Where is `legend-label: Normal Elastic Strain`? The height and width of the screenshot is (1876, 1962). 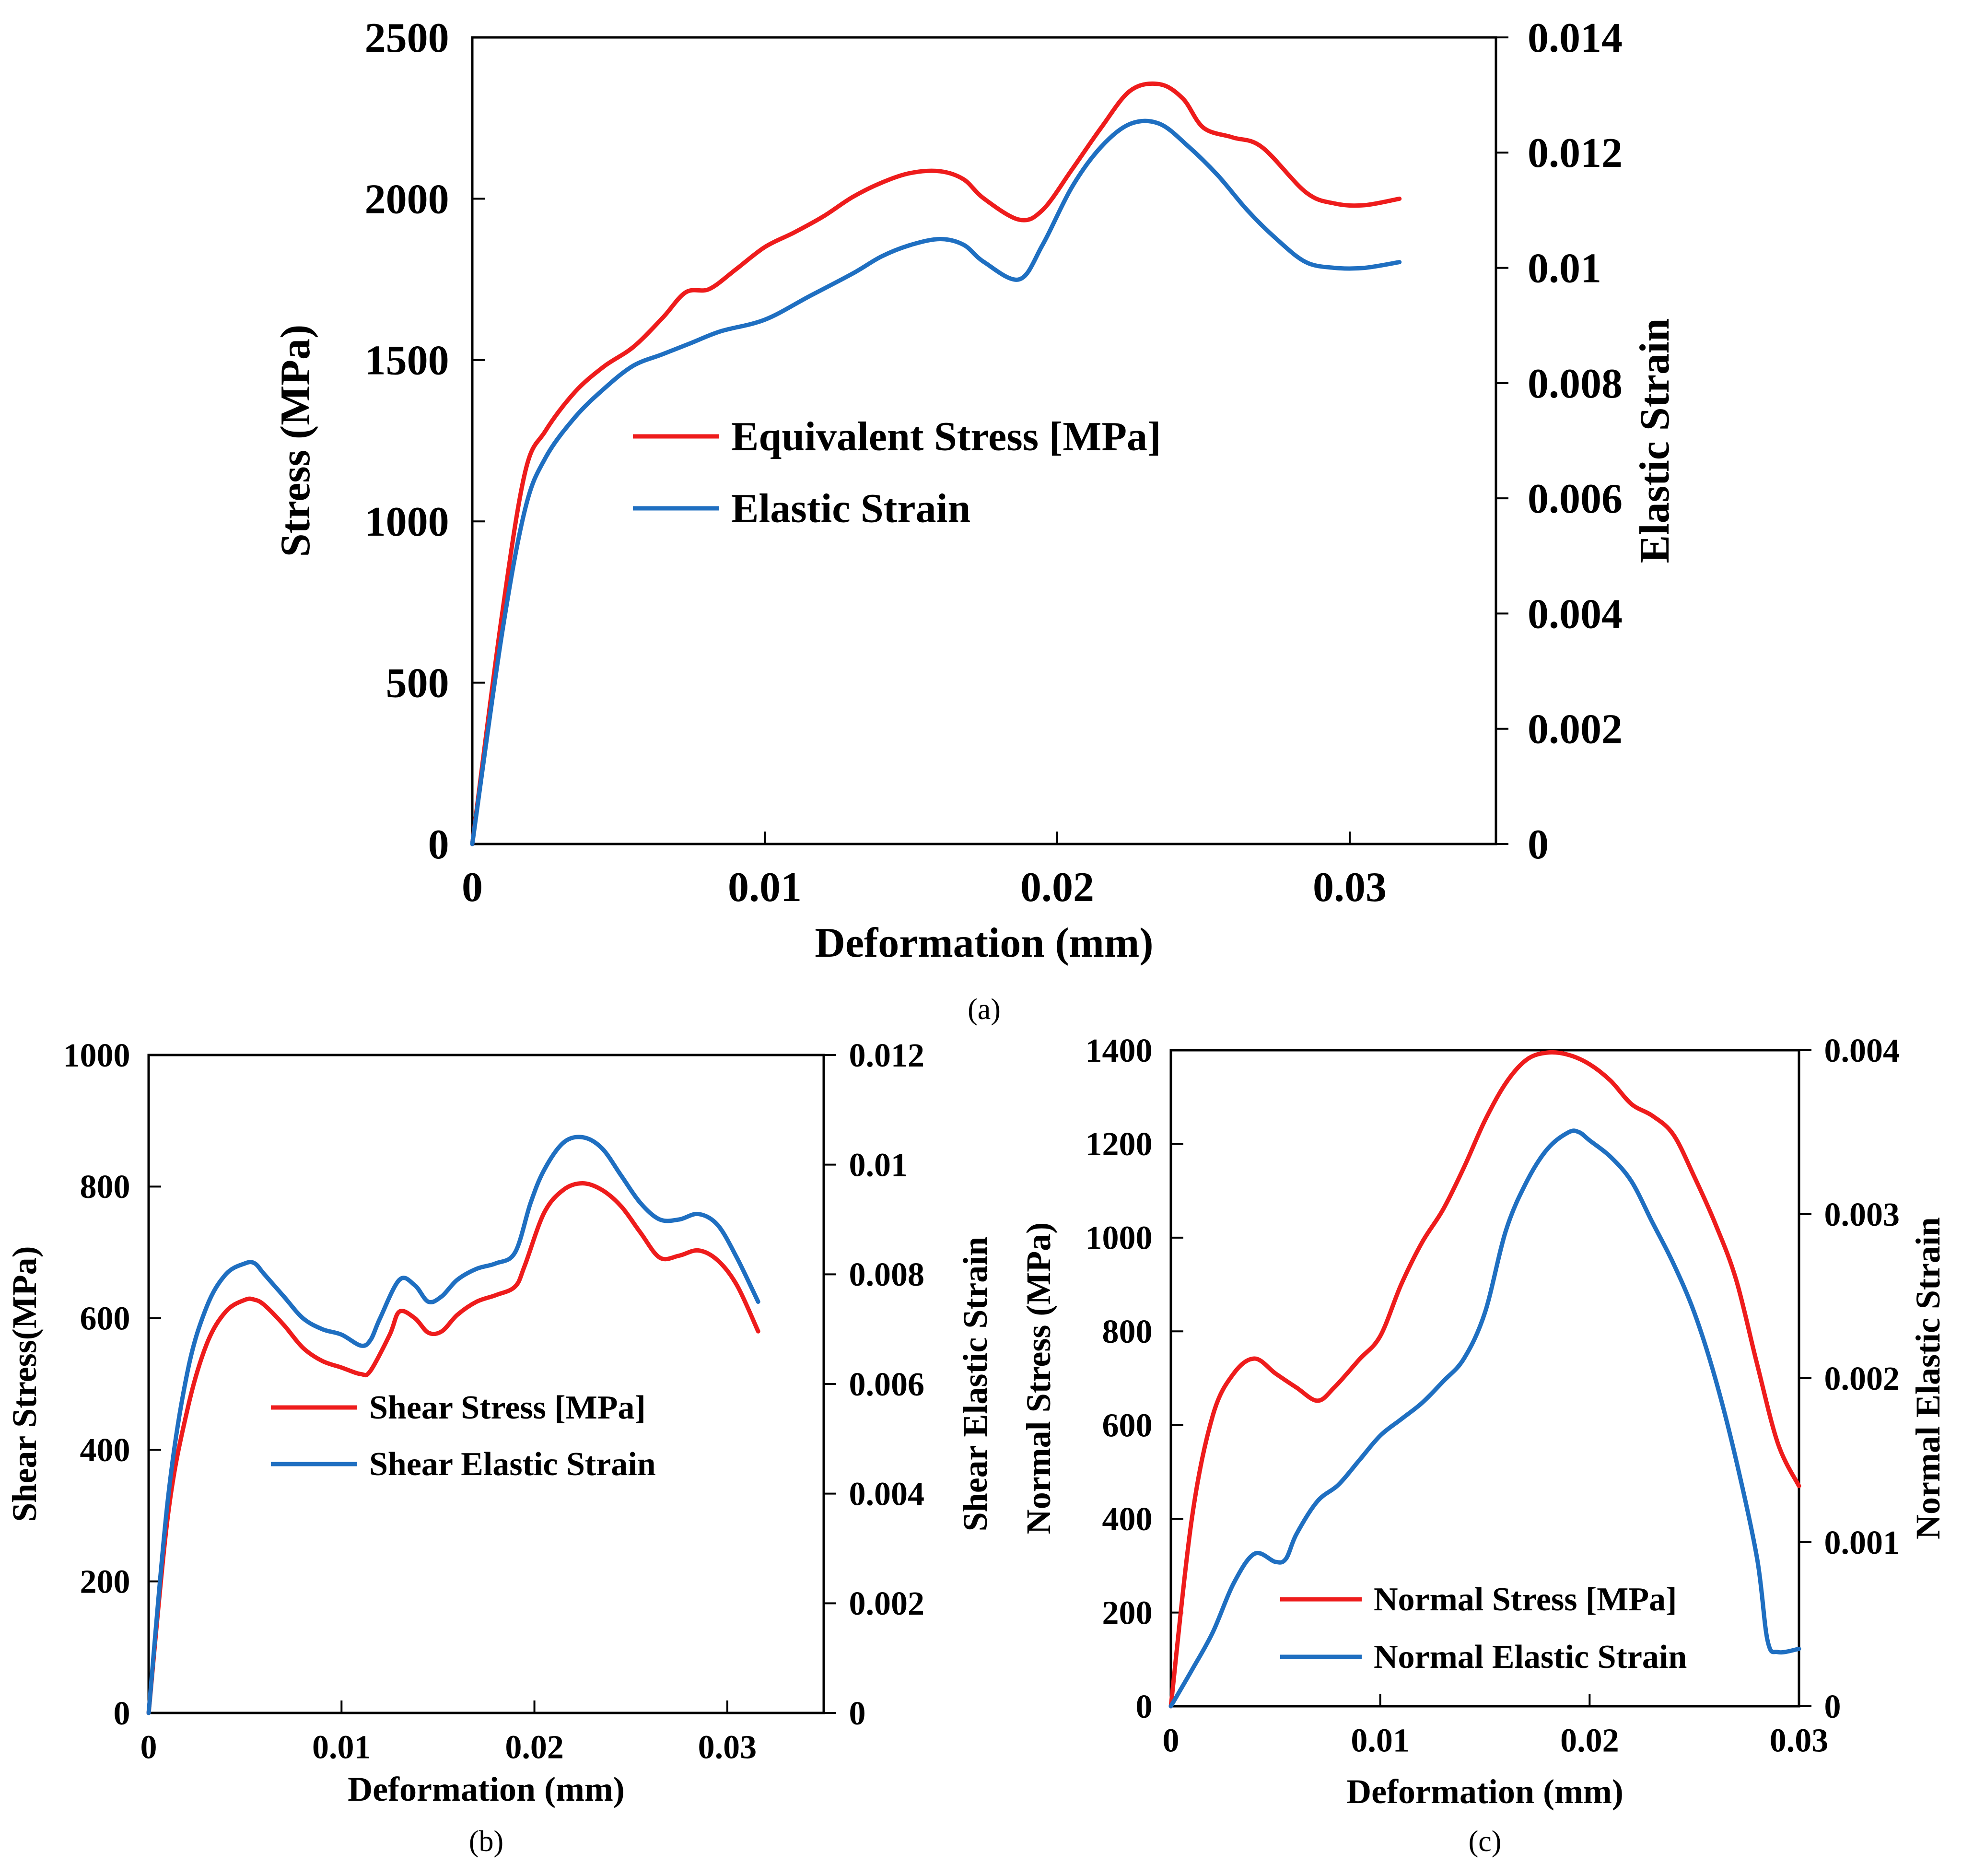 legend-label: Normal Elastic Strain is located at coordinates (1531, 1657).